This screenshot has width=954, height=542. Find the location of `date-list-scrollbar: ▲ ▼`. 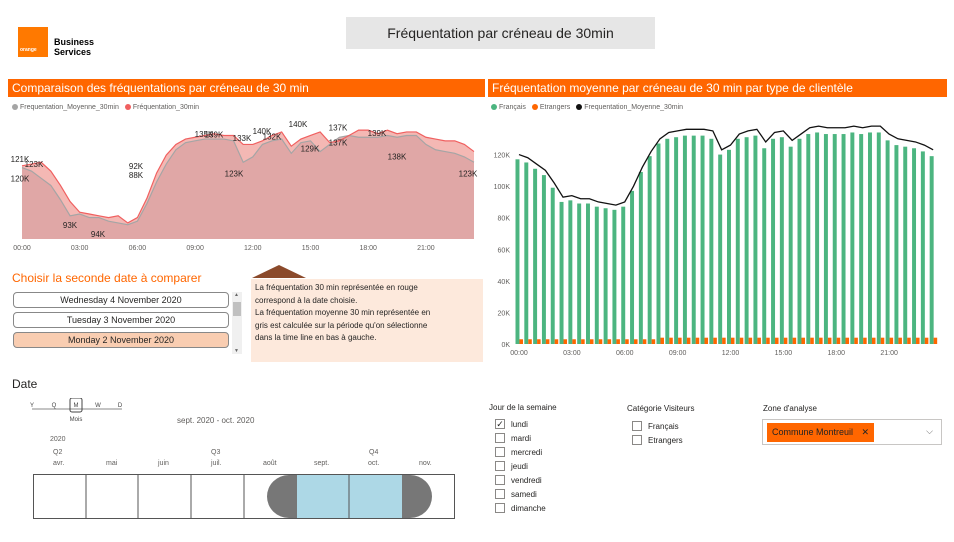

date-list-scrollbar: ▲ ▼ is located at coordinates (237, 323).